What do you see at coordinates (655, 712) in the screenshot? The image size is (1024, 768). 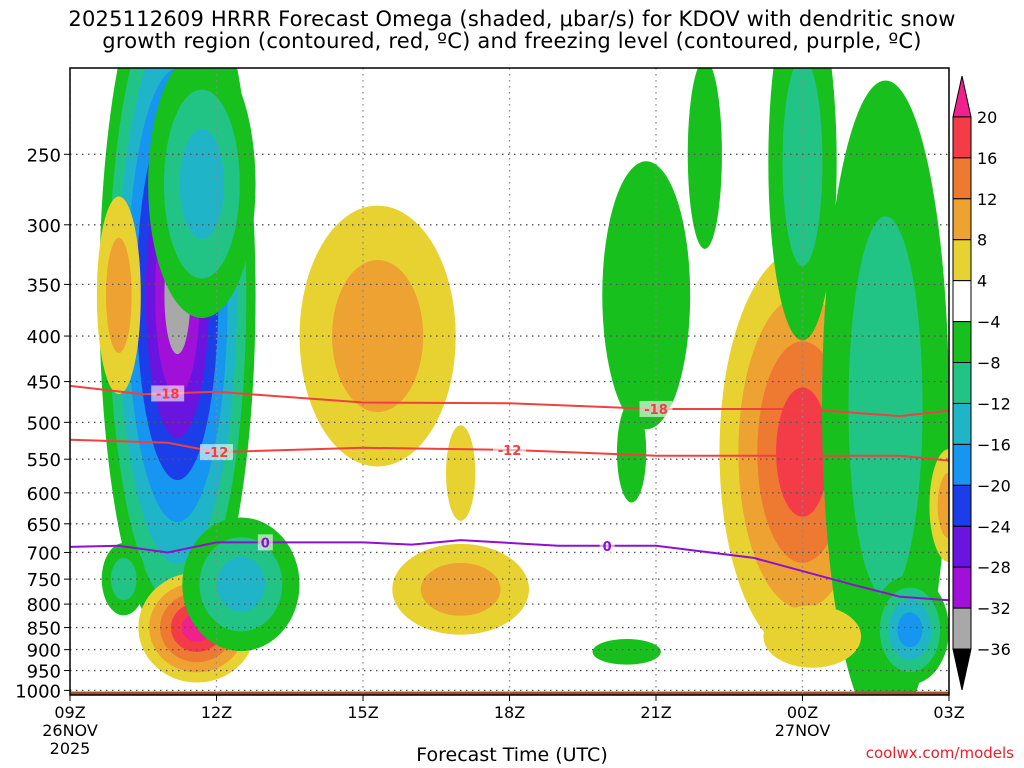 I see `x-tick-label-21Z: 21Z` at bounding box center [655, 712].